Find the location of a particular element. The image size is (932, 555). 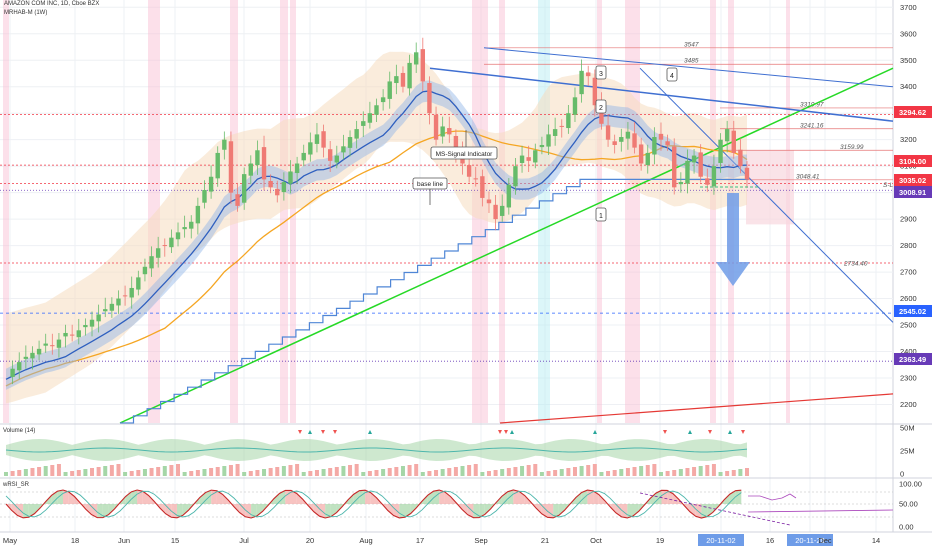

price-tick-label: 3200 is located at coordinates (908, 139).